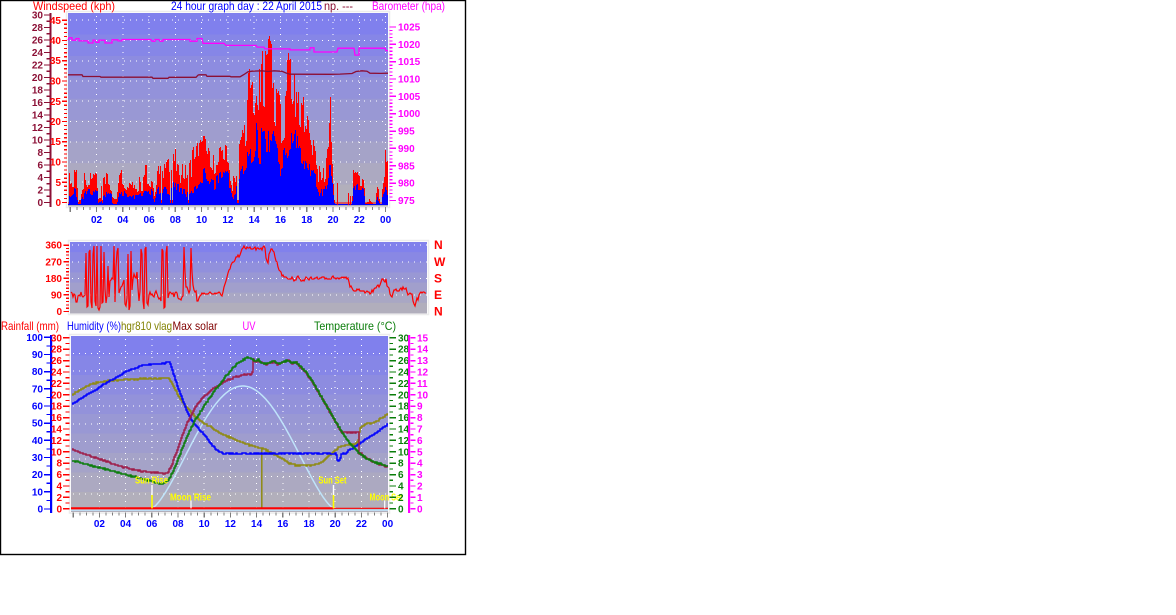 This screenshot has width=1176, height=615. I want to click on svg-text: 180, so click(53, 279).